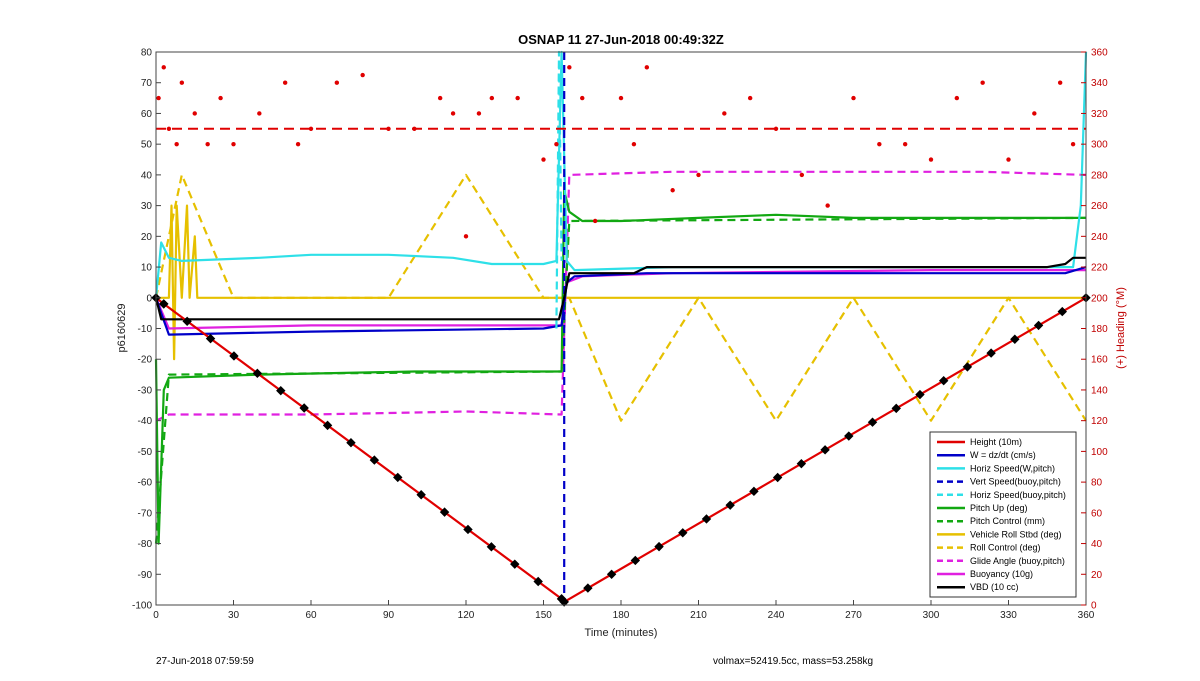 Image resolution: width=1200 pixels, height=681 pixels. I want to click on y-tick-label: 60, so click(147, 114).